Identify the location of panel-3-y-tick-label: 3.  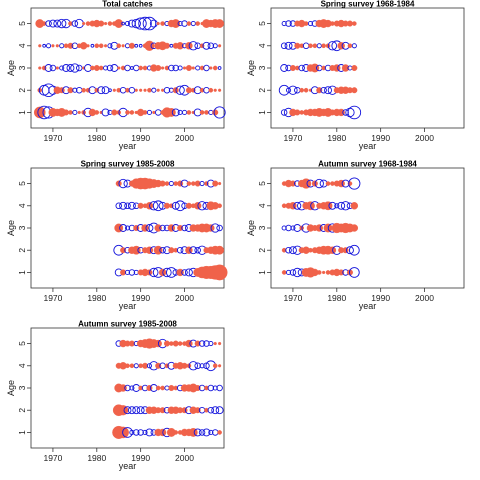
(22, 227).